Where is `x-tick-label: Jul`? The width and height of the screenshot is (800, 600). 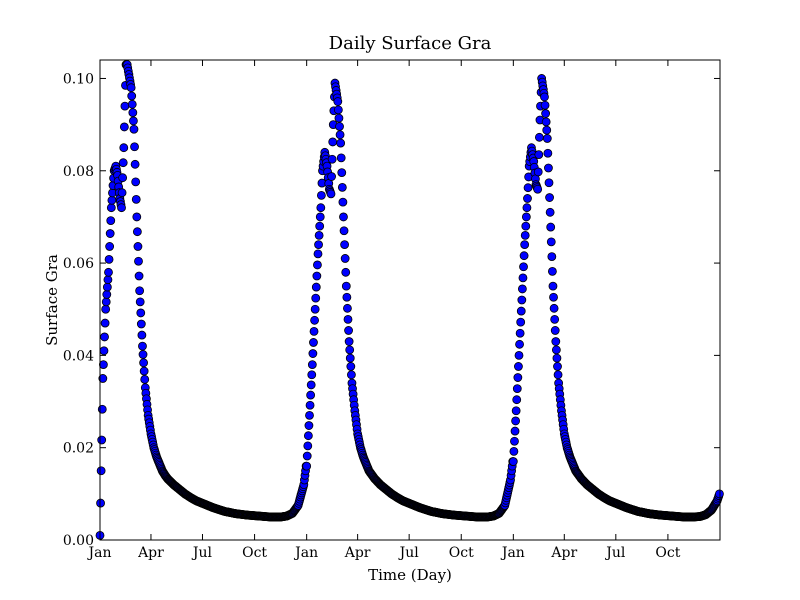 x-tick-label: Jul is located at coordinates (409, 553).